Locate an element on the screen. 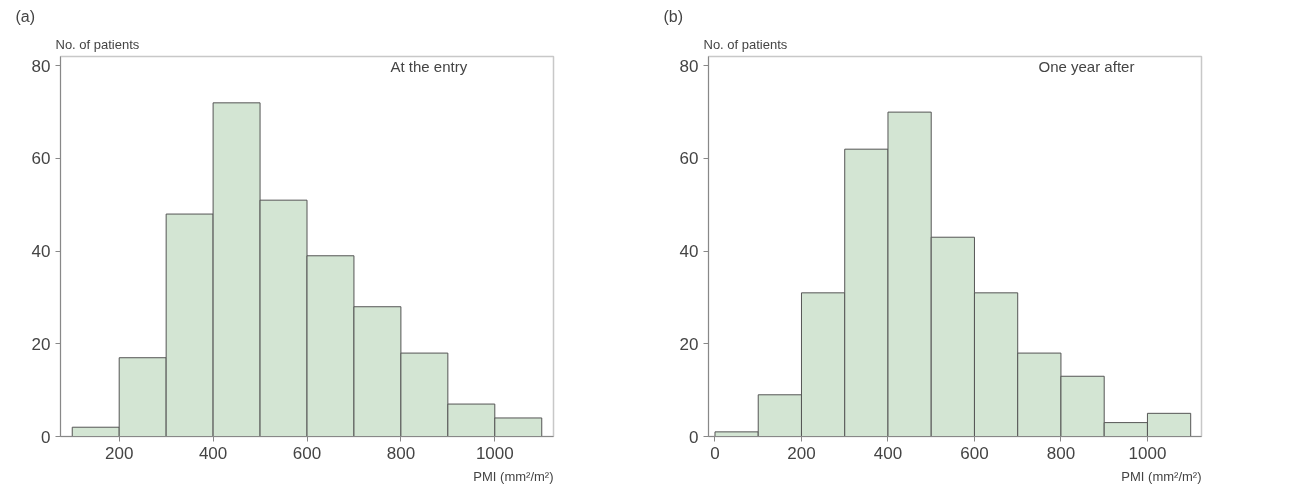  x-tick-label: 0 is located at coordinates (715, 453).